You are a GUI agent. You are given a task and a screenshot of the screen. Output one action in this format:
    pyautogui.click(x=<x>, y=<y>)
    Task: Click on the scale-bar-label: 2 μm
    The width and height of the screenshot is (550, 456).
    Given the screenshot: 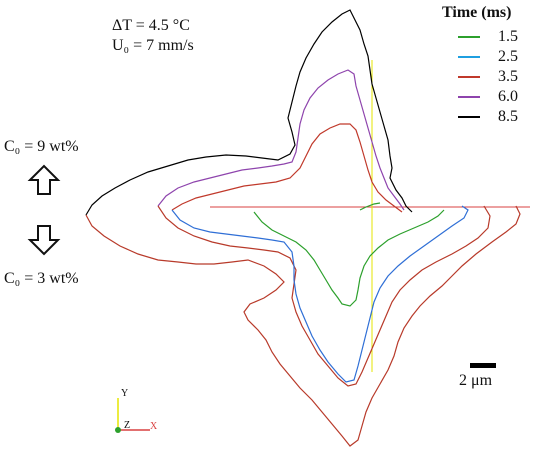 What is the action you would take?
    pyautogui.click(x=476, y=380)
    